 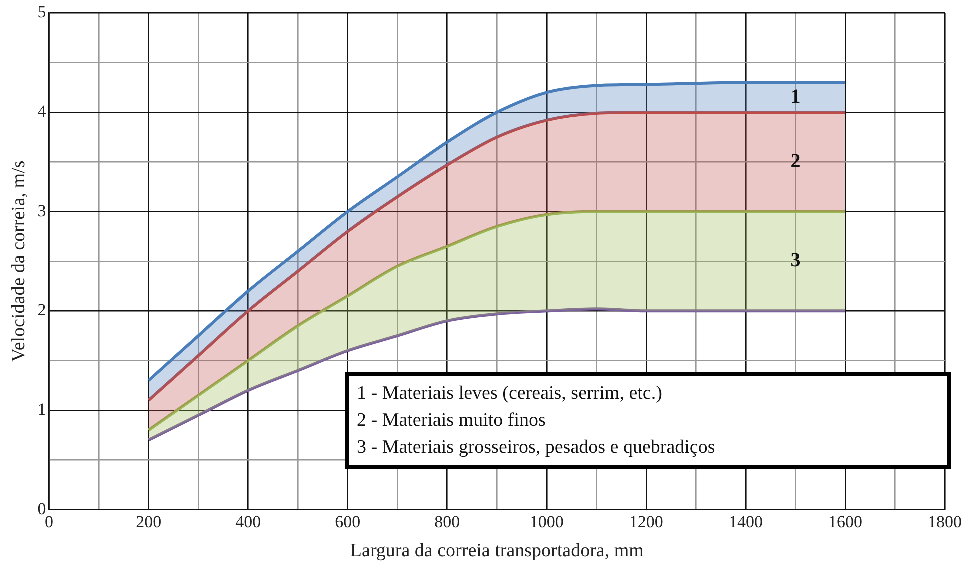 I want to click on annotation: 1 - Materiais leves (cereais, serrim, etc.), so click(x=510, y=394).